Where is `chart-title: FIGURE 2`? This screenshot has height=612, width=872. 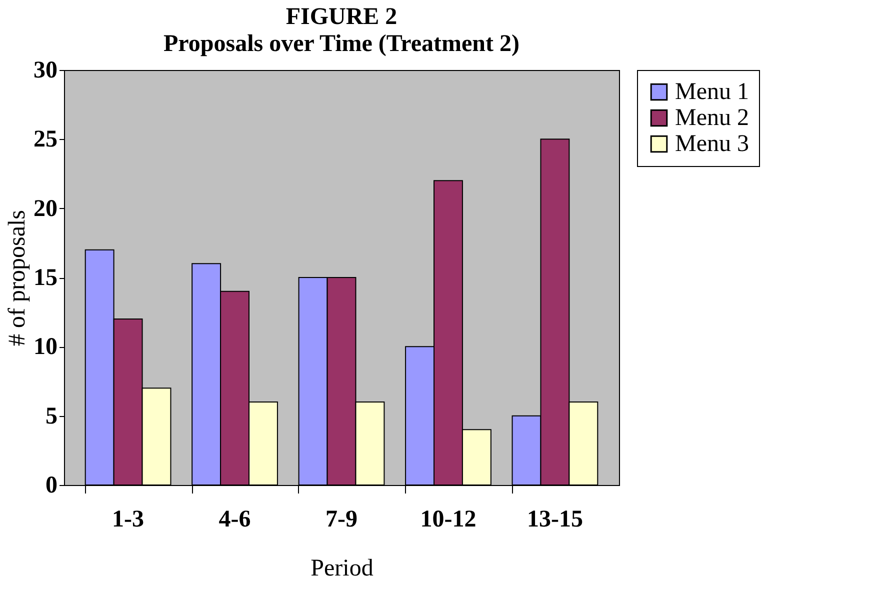
chart-title: FIGURE 2 is located at coordinates (342, 17).